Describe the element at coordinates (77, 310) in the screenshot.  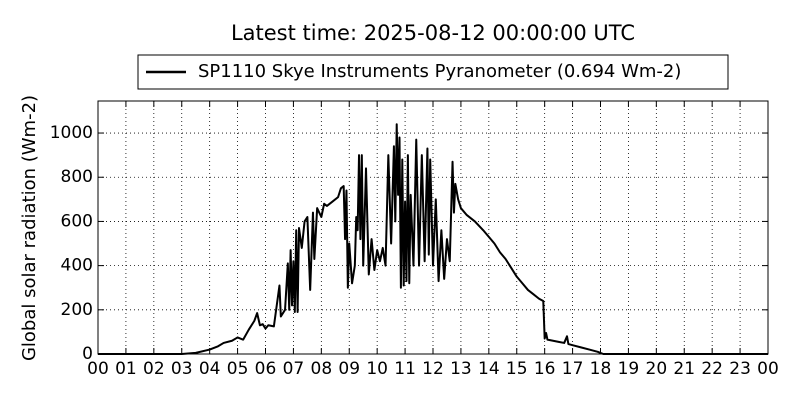
I see `y-tick-label: 200` at that location.